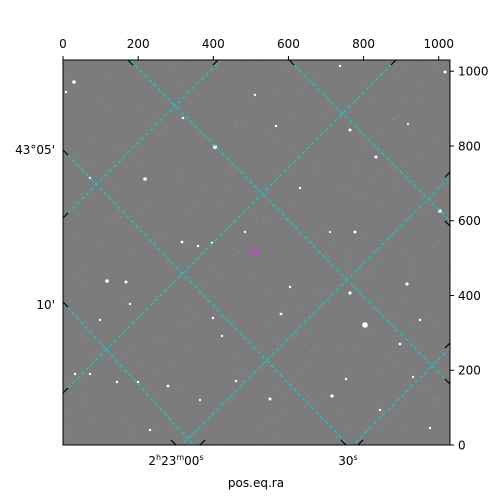 The image size is (500, 500). What do you see at coordinates (213, 44) in the screenshot?
I see `top-tick-label: 400` at bounding box center [213, 44].